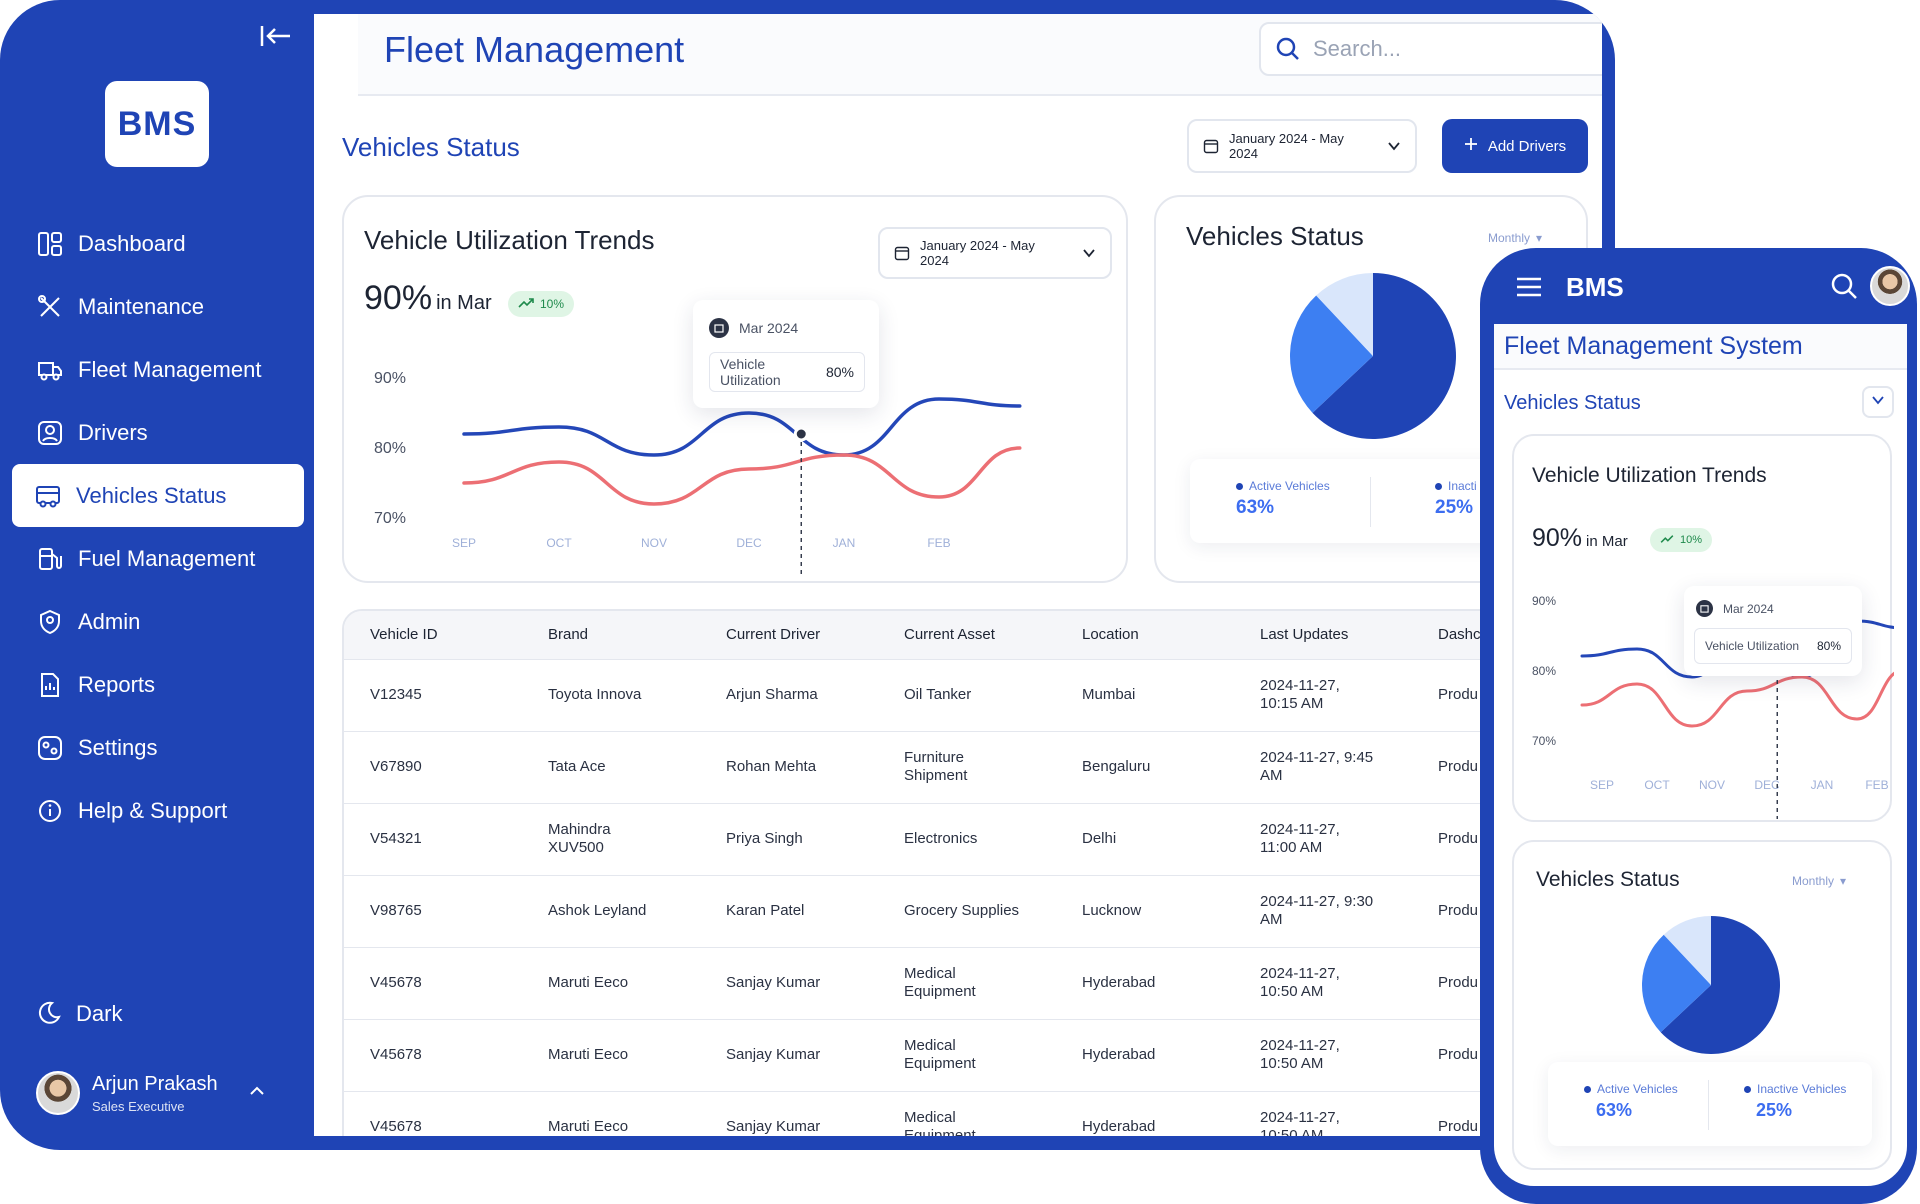  I want to click on sidebar-item-label: Admin, so click(109, 621).